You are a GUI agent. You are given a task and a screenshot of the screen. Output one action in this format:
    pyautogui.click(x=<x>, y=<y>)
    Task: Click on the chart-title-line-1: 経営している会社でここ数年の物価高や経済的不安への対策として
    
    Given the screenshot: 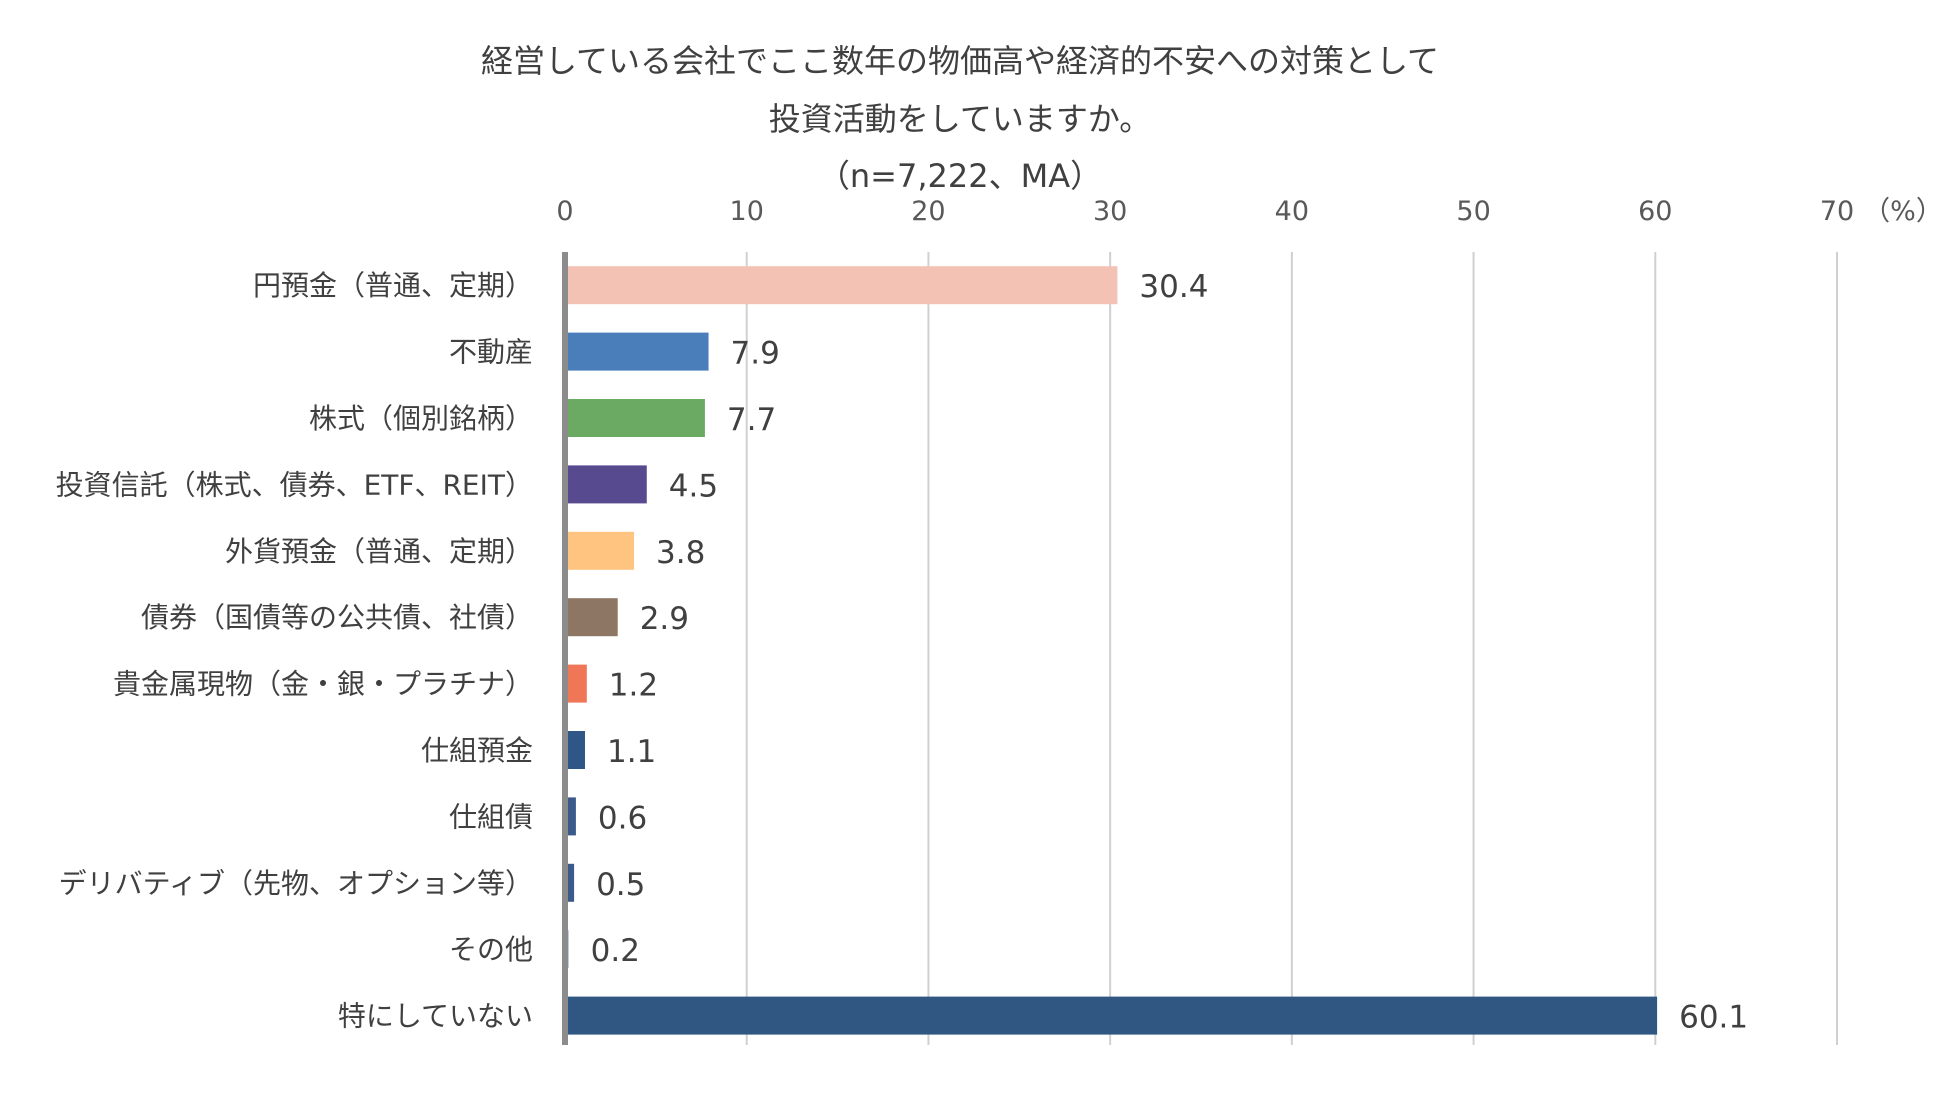 What is the action you would take?
    pyautogui.click(x=960, y=61)
    